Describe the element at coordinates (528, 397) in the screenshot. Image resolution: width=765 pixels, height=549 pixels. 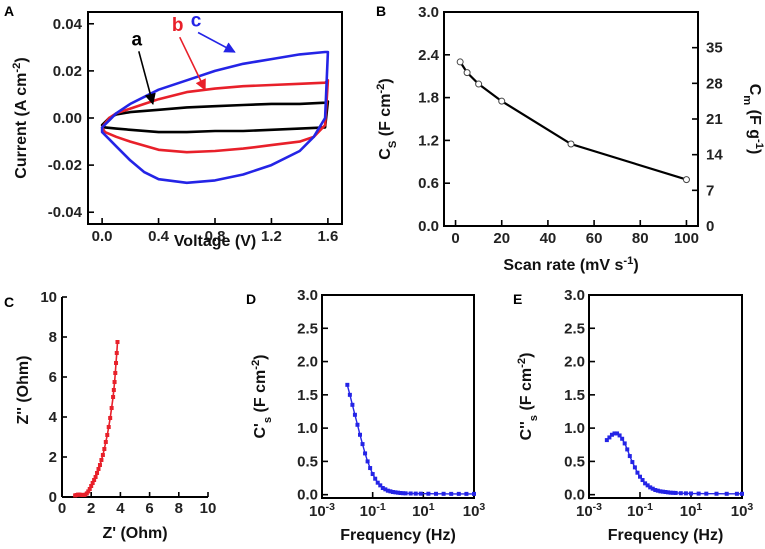
I see `y-axis-label: C''s (F cm-2)` at that location.